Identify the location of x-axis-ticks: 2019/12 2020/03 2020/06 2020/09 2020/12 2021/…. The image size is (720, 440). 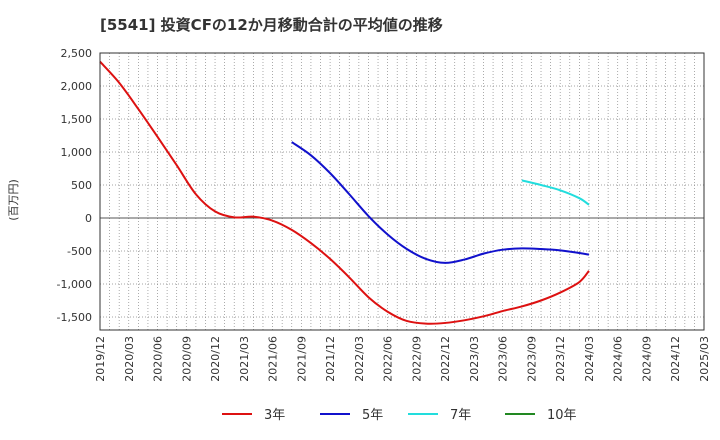
(402, 359).